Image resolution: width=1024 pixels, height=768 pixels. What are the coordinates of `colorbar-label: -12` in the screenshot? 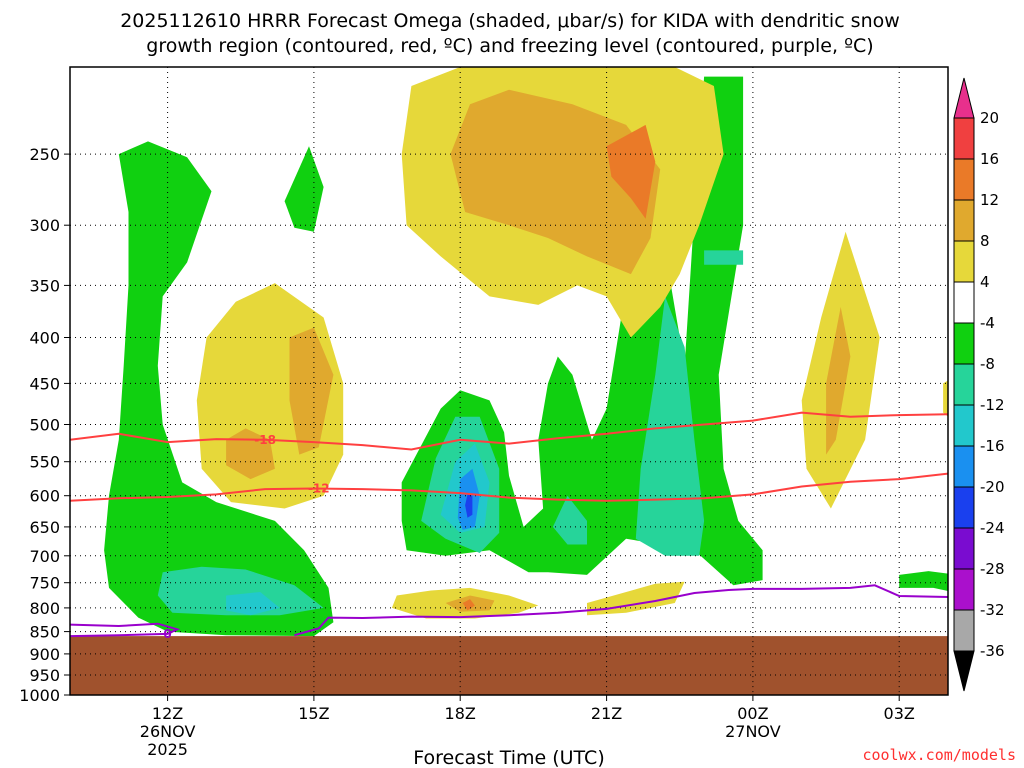 It's located at (992, 405).